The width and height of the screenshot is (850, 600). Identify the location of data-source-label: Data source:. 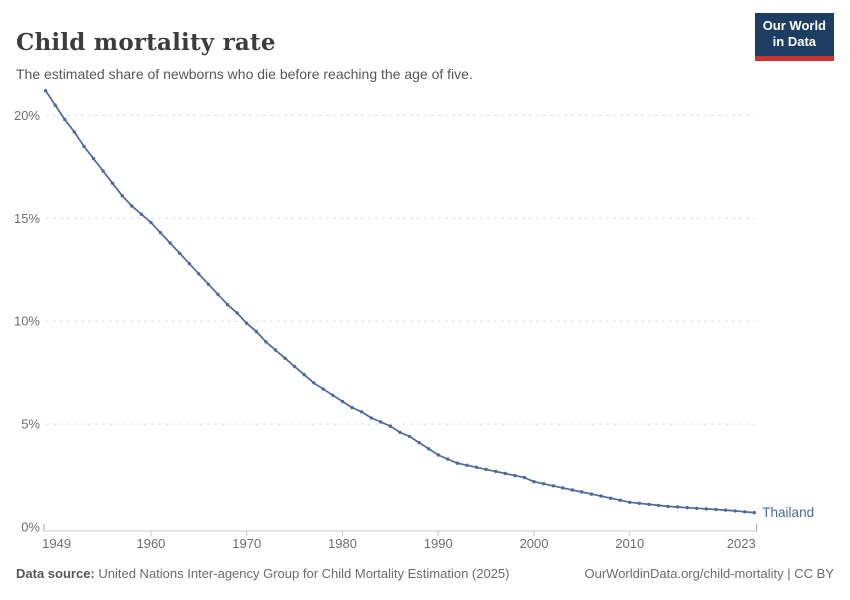
(55, 573).